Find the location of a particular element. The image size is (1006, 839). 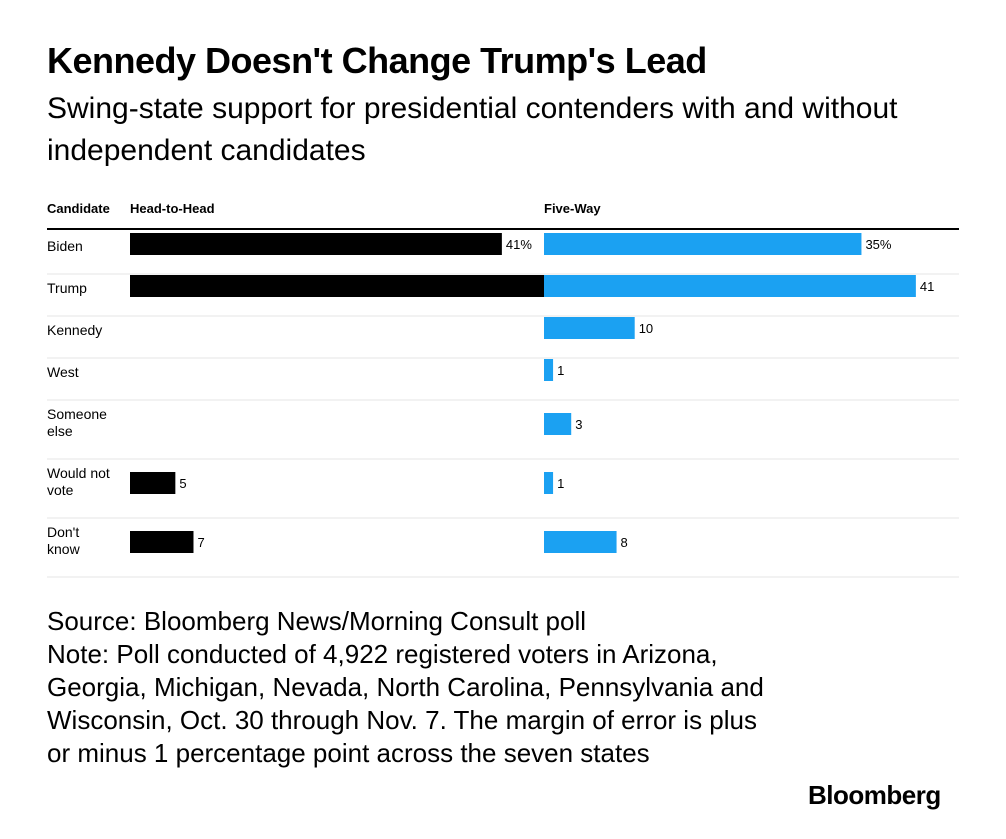

chart-title: Kennedy Doesn't Change Trump's Lead is located at coordinates (377, 60).